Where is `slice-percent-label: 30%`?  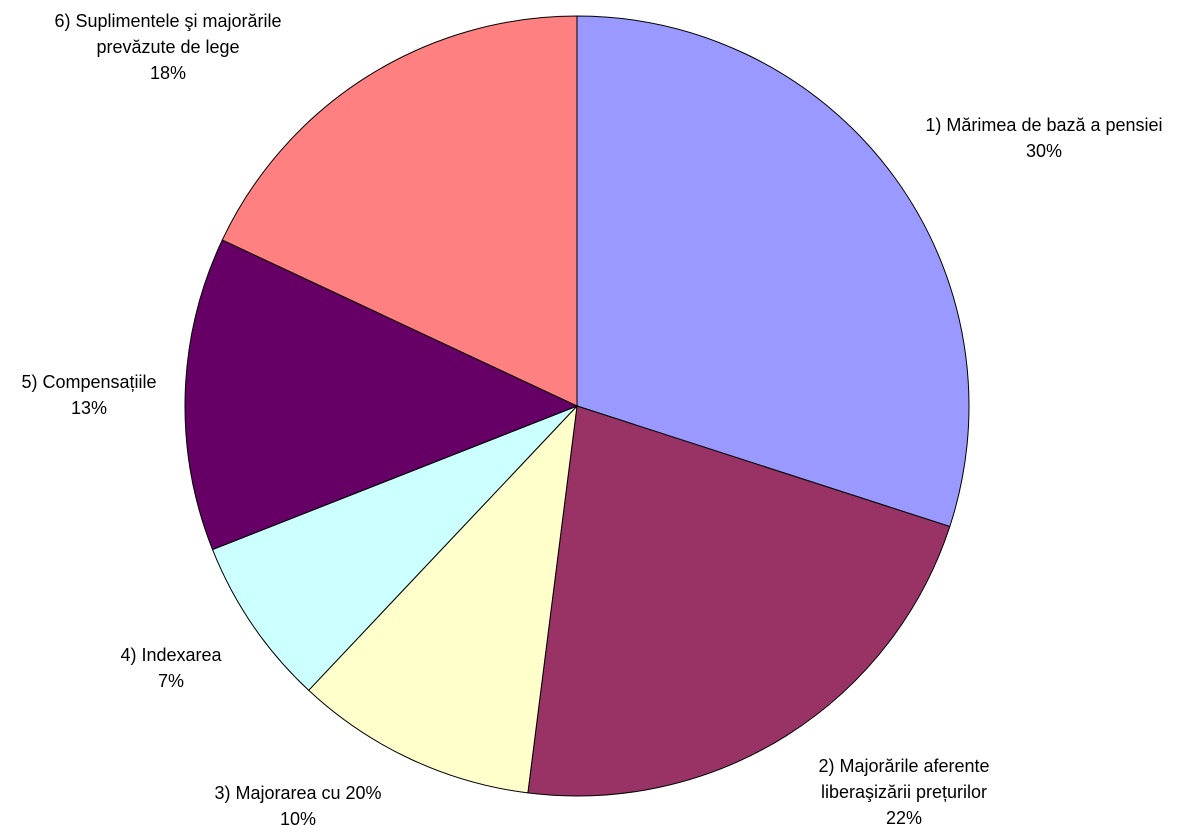 slice-percent-label: 30% is located at coordinates (1044, 151).